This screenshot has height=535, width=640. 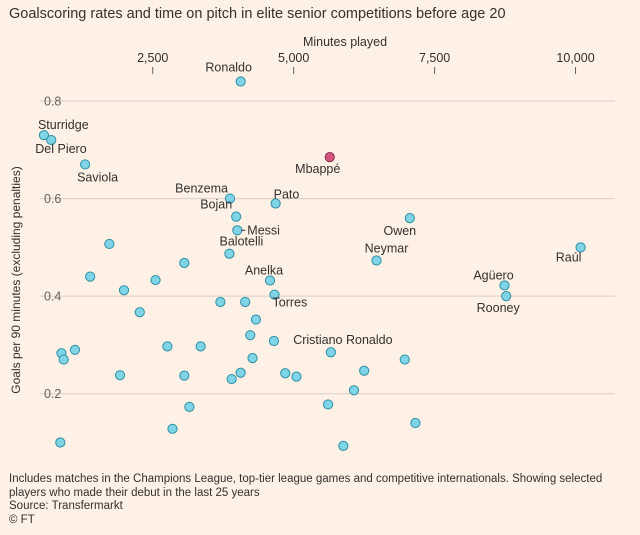 I want to click on ft-credit: © FT, so click(x=22, y=519).